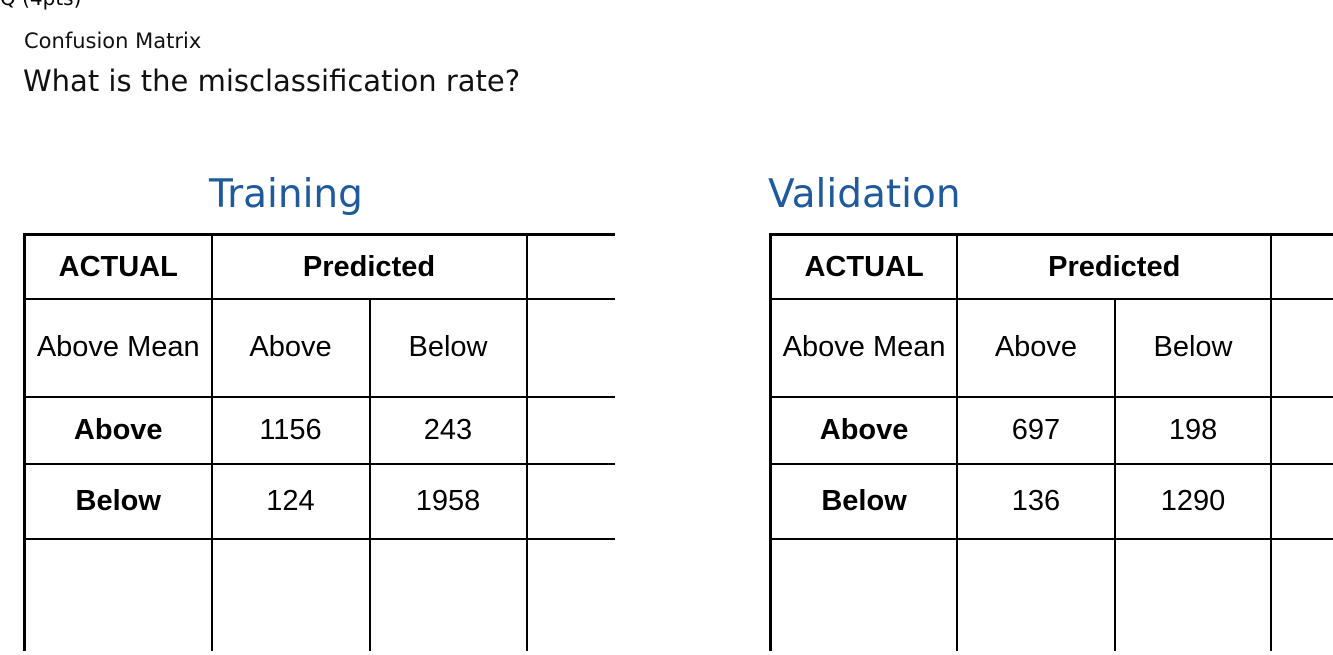 This screenshot has height=655, width=1333. Describe the element at coordinates (290, 501) in the screenshot. I see `cell-value: 124` at that location.